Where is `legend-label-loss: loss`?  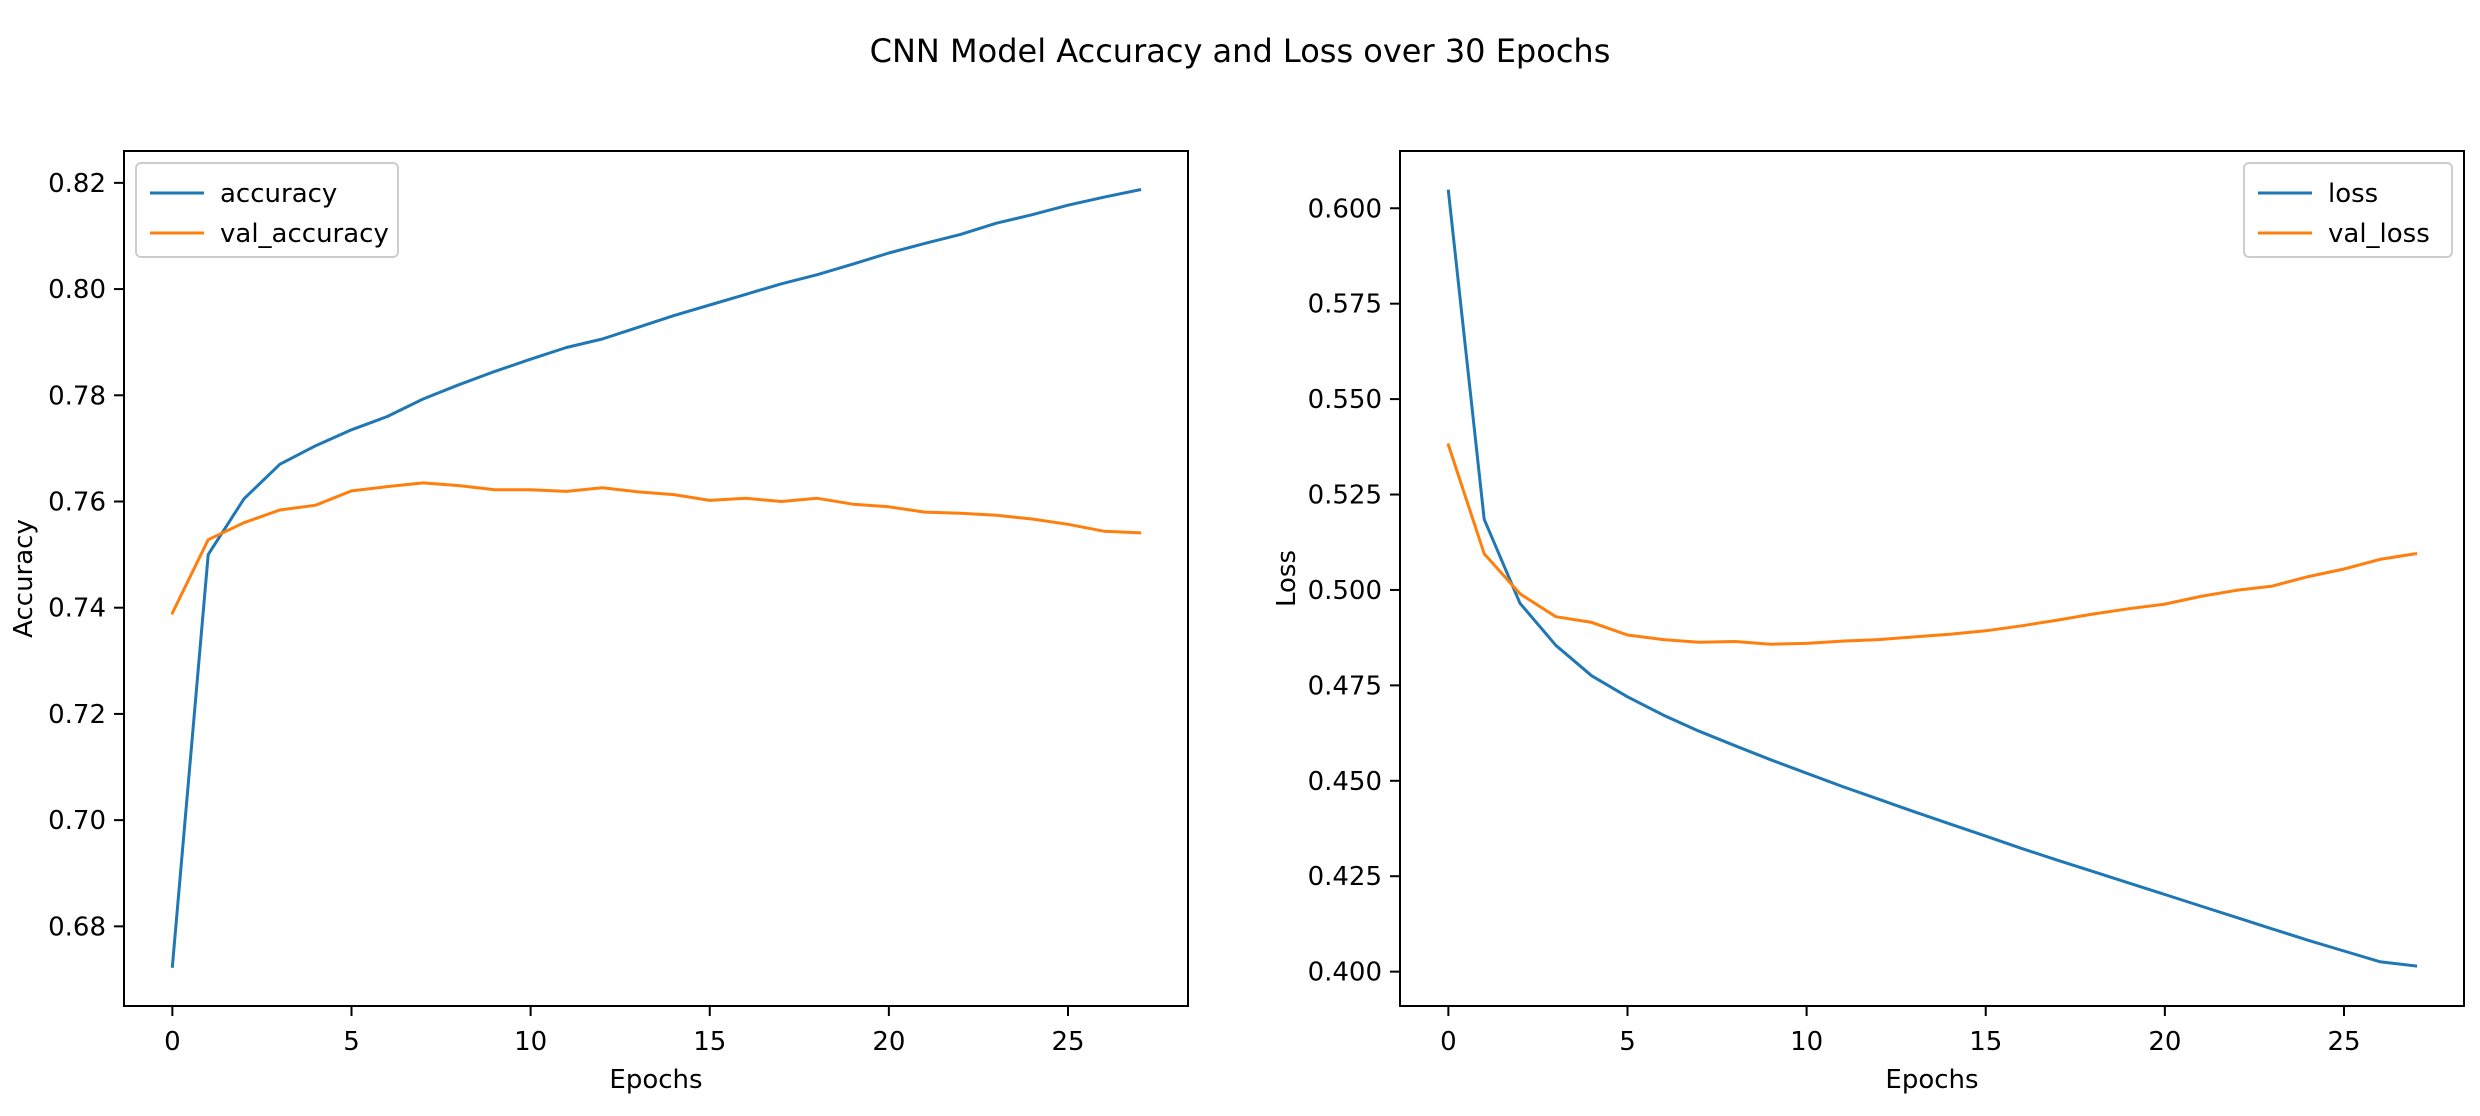
legend-label-loss: loss is located at coordinates (2353, 194).